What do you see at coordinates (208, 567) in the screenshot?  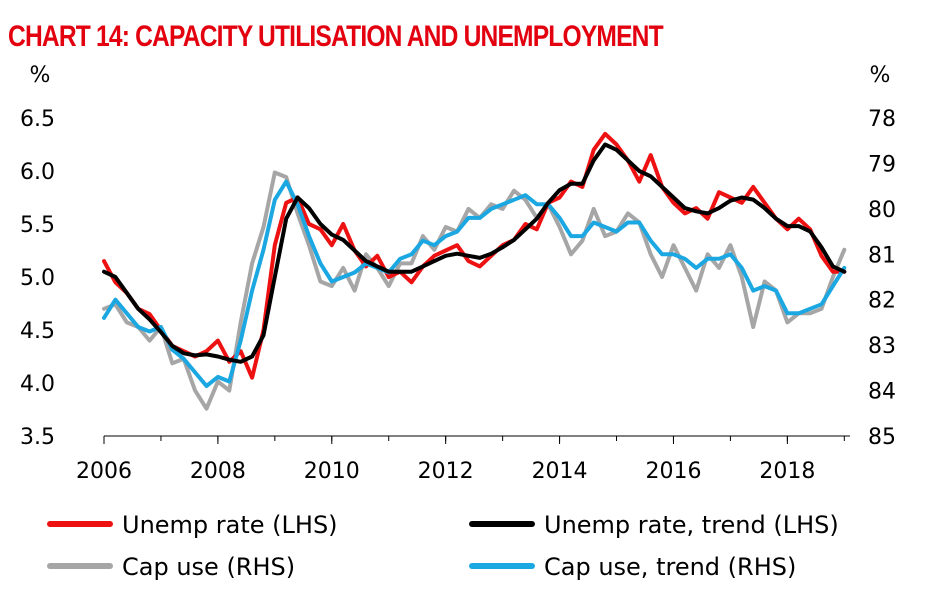 I see `legend-cap-use-label: Cap use (RHS)` at bounding box center [208, 567].